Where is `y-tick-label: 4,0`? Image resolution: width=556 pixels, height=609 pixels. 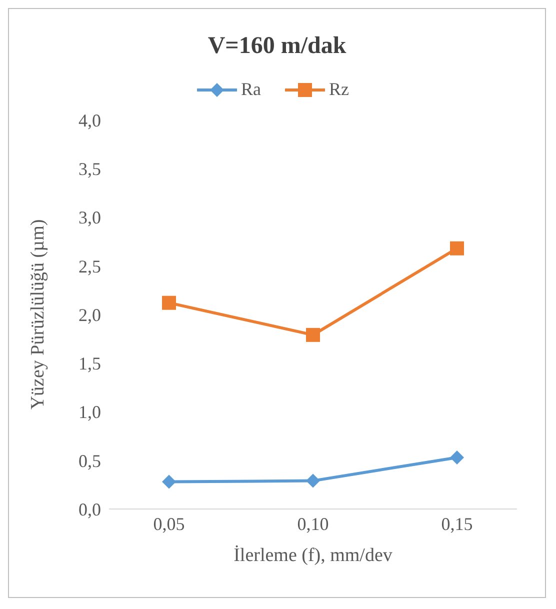
y-tick-label: 4,0 is located at coordinates (89, 120).